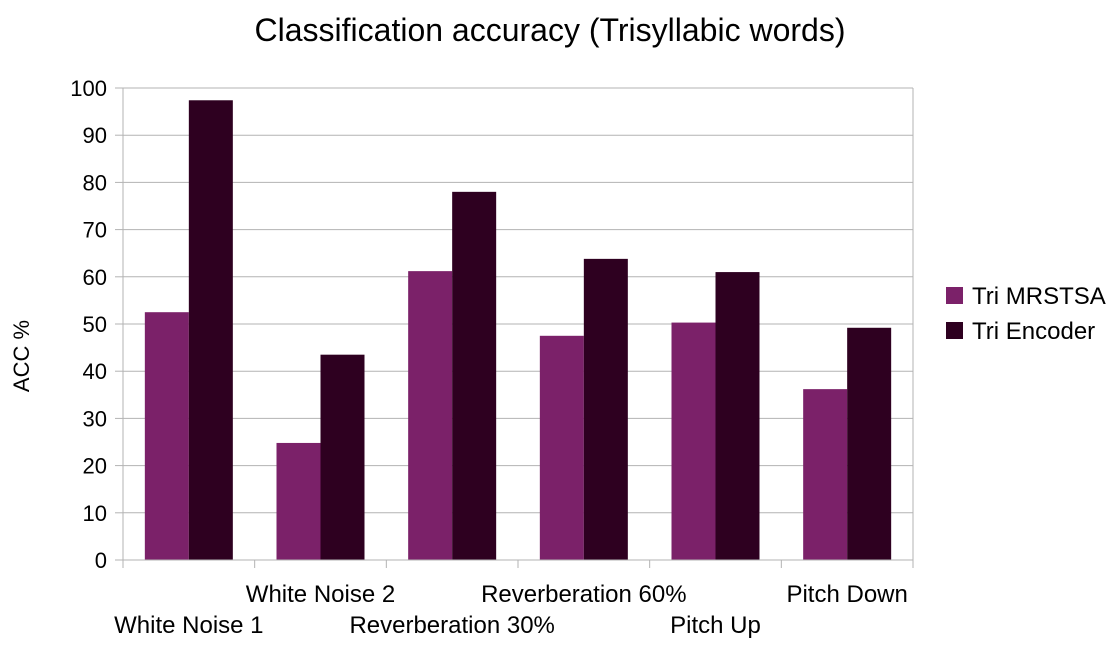 This screenshot has width=1118, height=648. What do you see at coordinates (95, 277) in the screenshot?
I see `y-tick-label: 60` at bounding box center [95, 277].